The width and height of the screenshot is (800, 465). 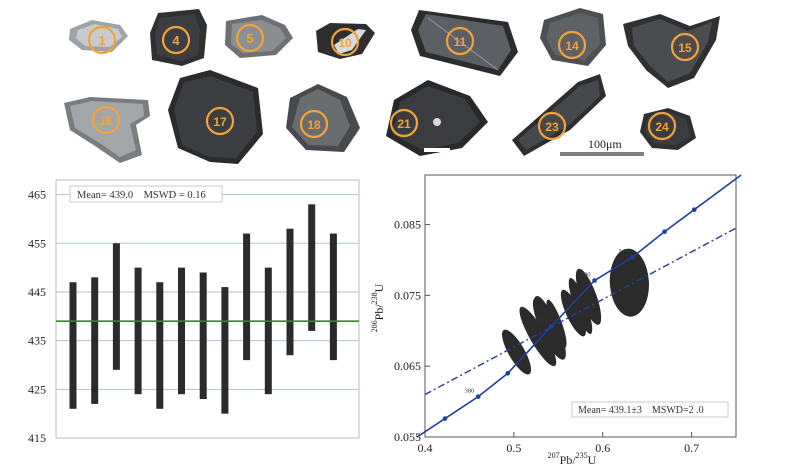 I want to click on zircon-grain: 24, so click(x=668, y=129).